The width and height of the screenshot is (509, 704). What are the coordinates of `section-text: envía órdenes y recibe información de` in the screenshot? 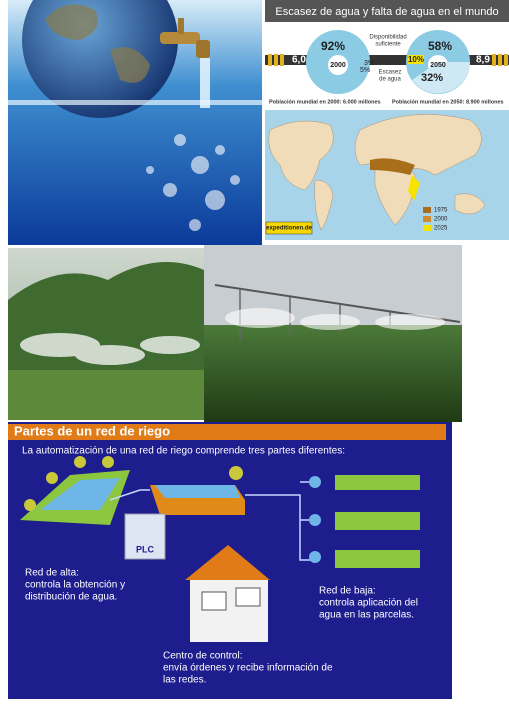 It's located at (248, 668).